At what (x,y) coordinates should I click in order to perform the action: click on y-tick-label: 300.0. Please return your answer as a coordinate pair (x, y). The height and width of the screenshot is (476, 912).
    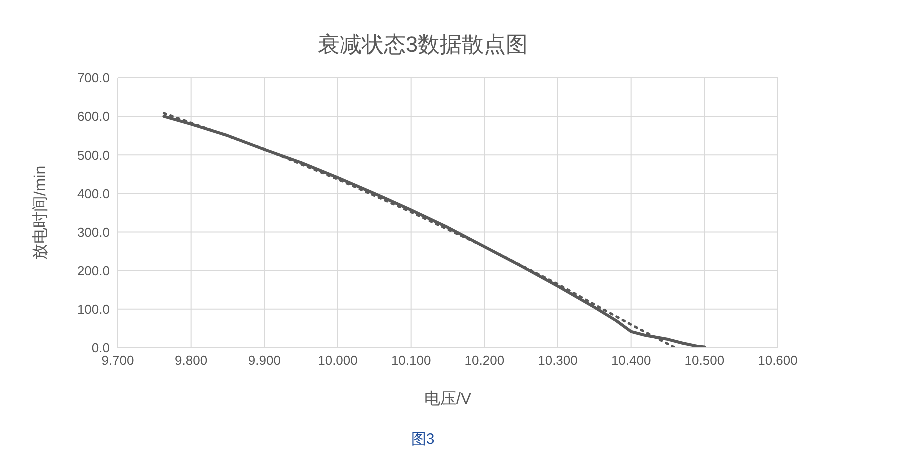
    Looking at the image, I should click on (93, 232).